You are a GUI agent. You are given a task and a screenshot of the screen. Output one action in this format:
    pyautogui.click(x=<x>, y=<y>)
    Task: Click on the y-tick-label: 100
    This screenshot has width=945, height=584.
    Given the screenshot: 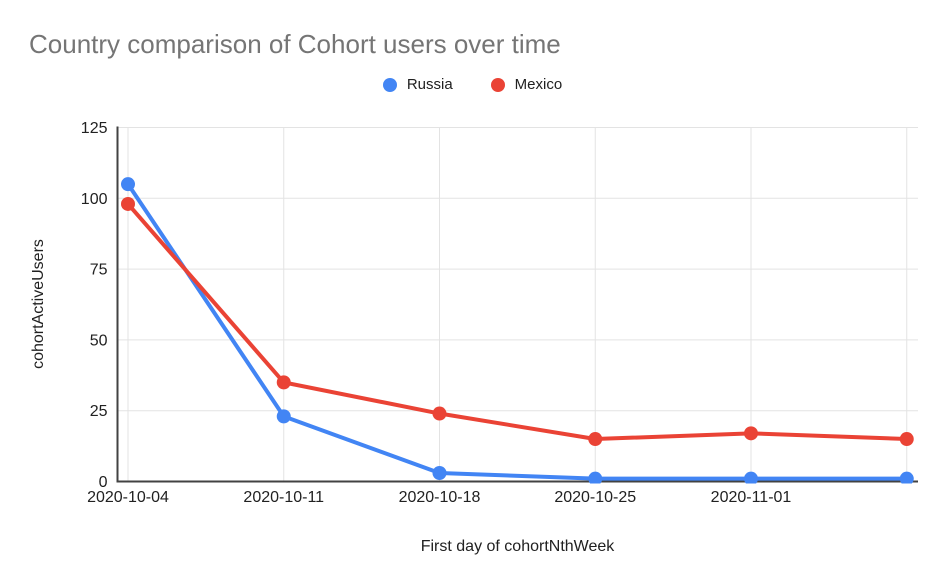 What is the action you would take?
    pyautogui.click(x=94, y=199)
    